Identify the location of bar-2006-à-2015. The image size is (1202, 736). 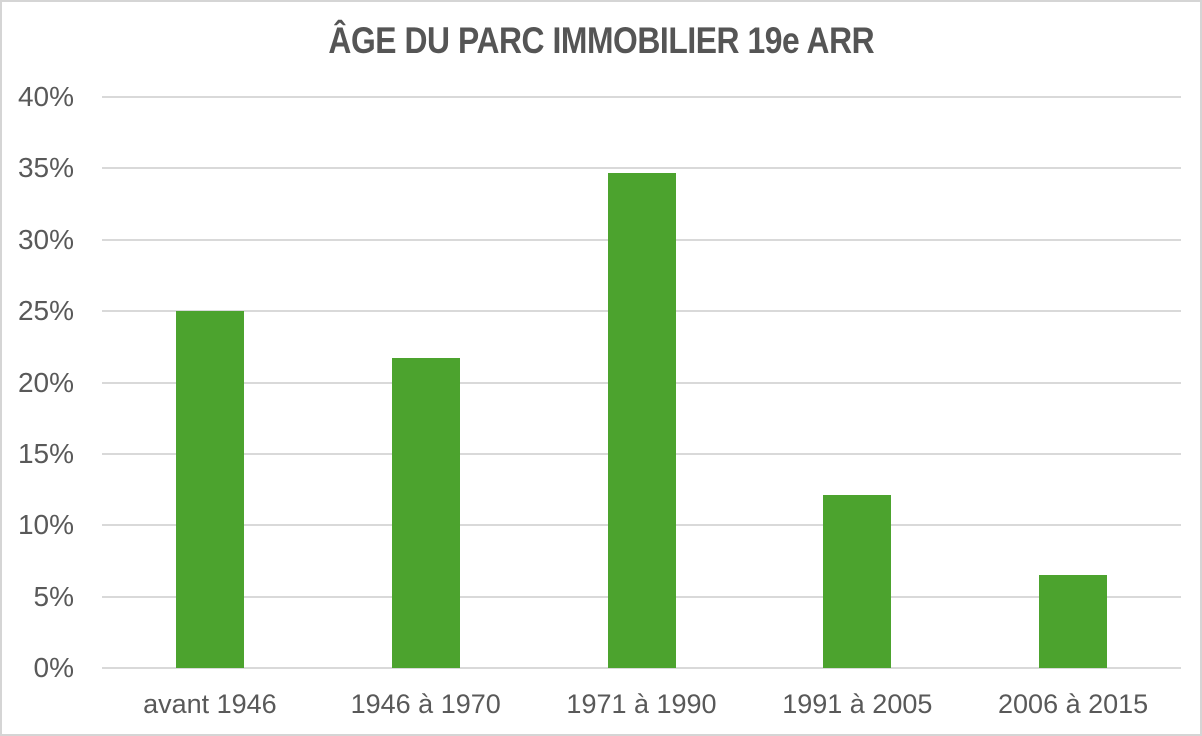
(1073, 621).